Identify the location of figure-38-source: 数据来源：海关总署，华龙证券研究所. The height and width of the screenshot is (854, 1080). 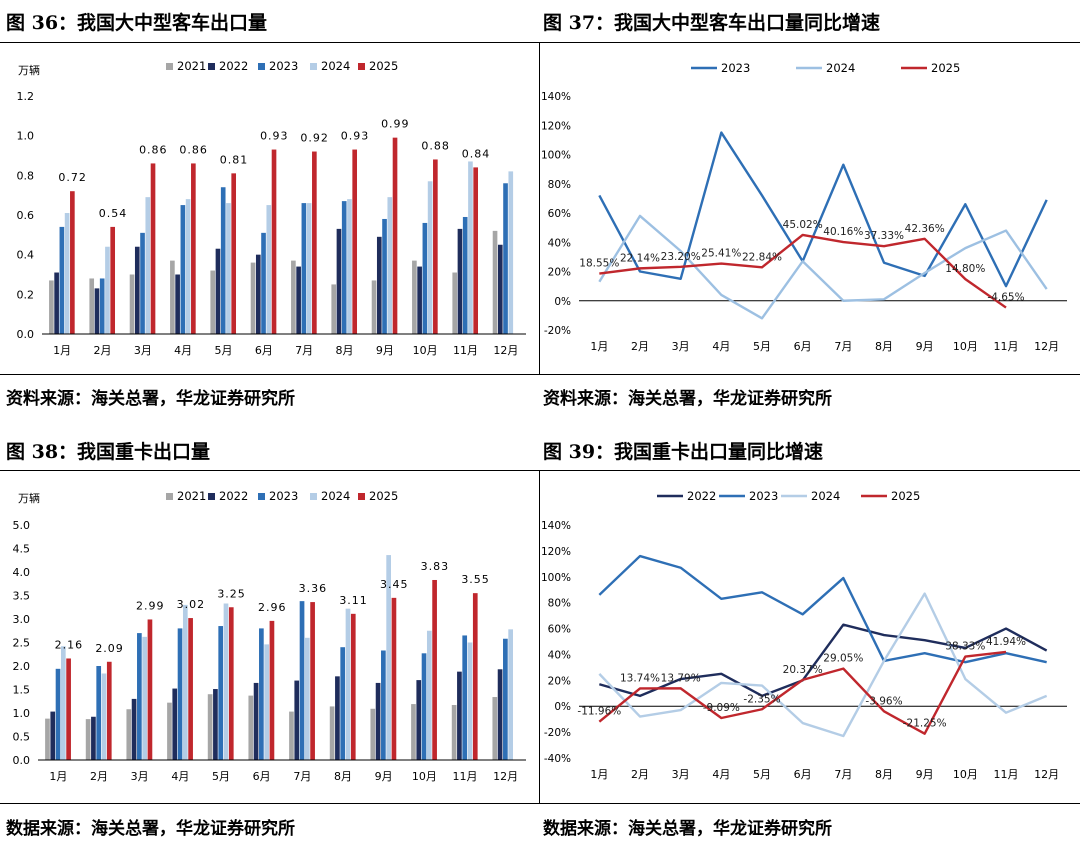
(150, 829).